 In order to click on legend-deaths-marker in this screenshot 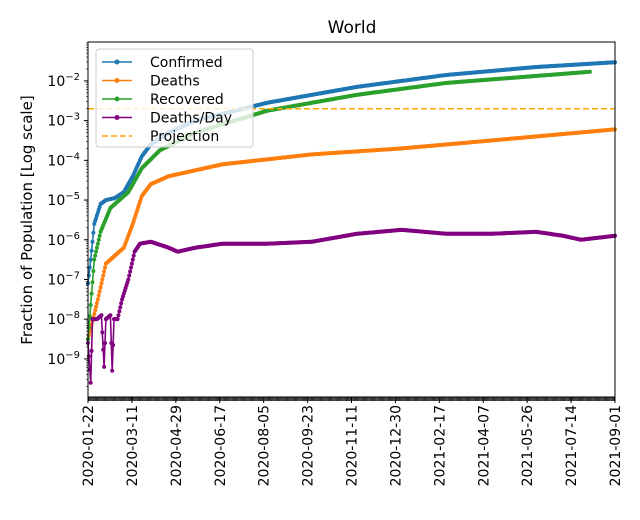, I will do `click(117, 80)`.